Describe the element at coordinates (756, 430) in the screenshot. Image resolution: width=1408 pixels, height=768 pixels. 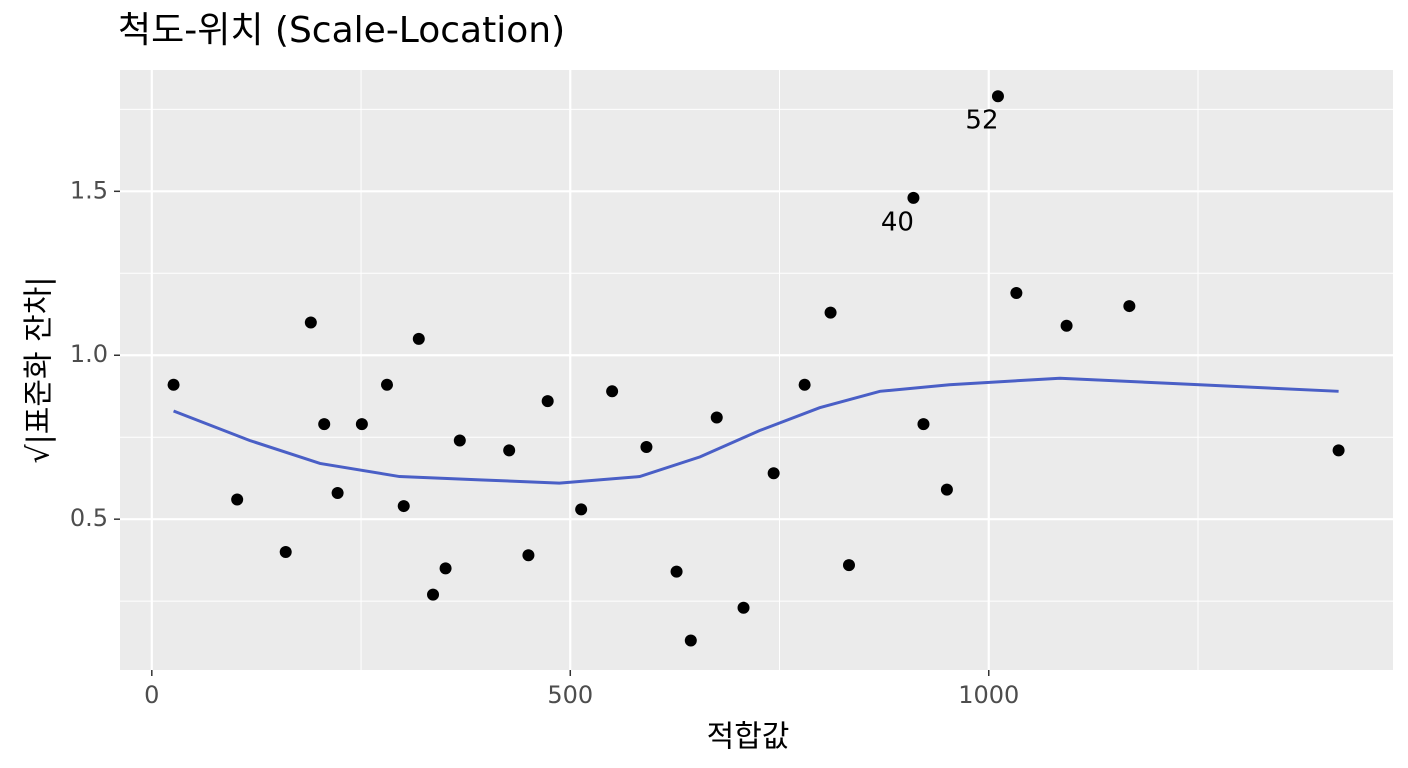
I see `smooth-line` at that location.